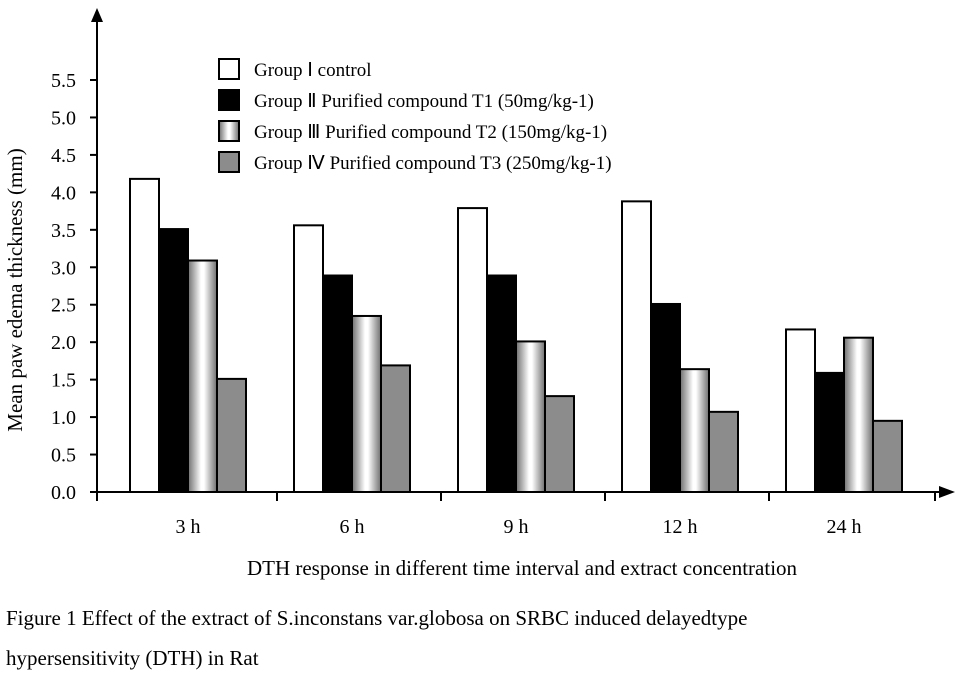 This screenshot has width=974, height=678. I want to click on bar-3-3h, so click(202, 376).